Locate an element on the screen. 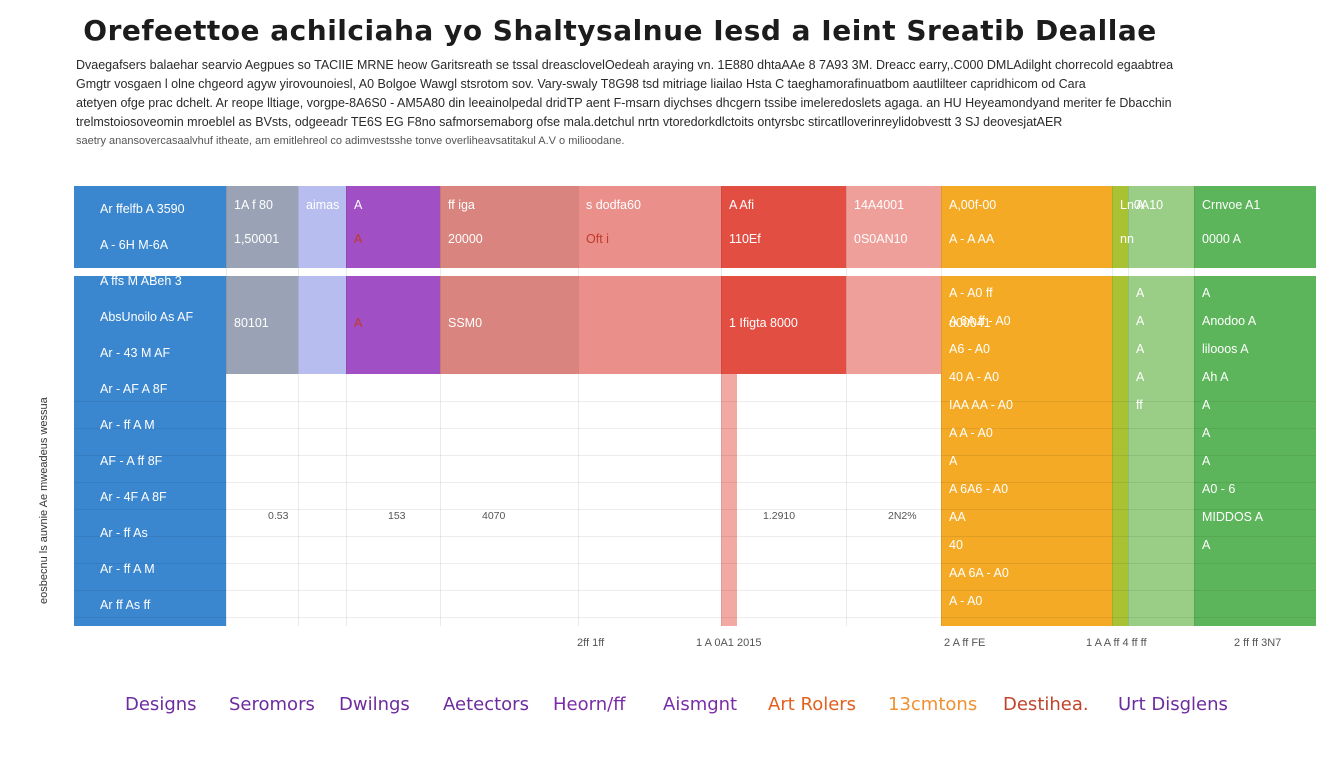 This screenshot has width=1344, height=768. cell-label: 0000 A is located at coordinates (1221, 239).